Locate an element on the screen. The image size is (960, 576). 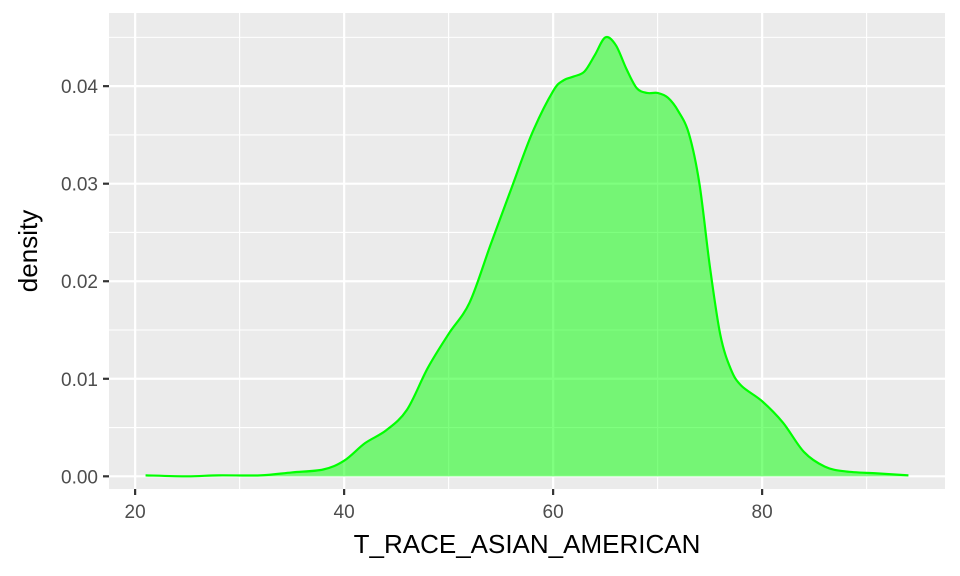
y-tick-label: 0.04 is located at coordinates (79, 87).